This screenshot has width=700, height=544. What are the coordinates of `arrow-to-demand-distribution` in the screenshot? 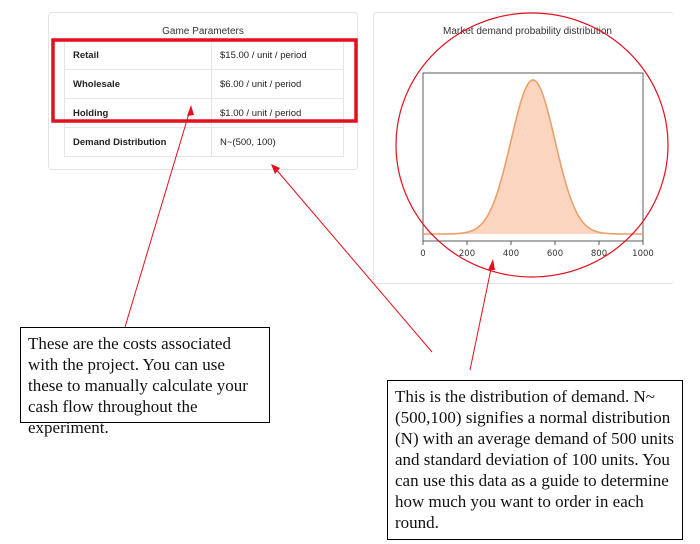 It's located at (353, 259).